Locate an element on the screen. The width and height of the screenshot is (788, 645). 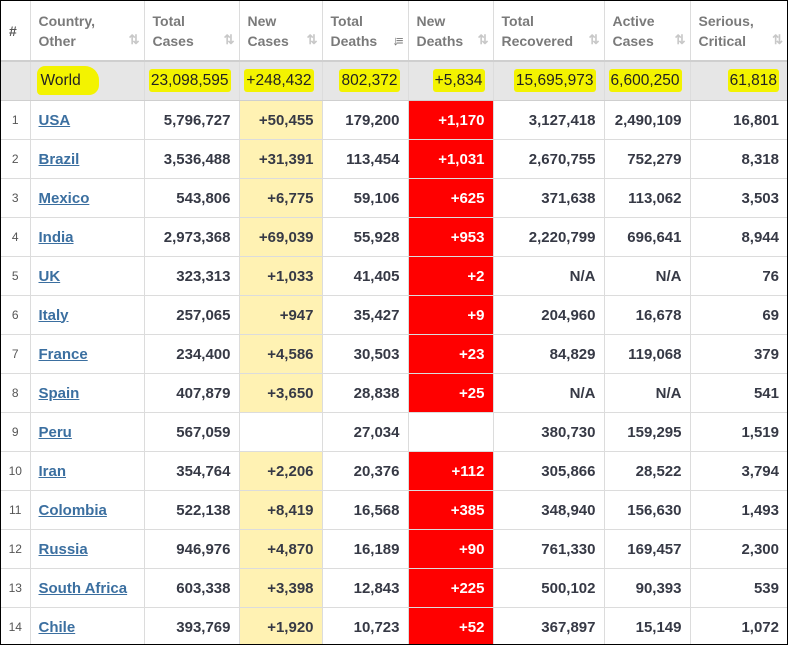
rank-cell: 1 is located at coordinates (16, 120).